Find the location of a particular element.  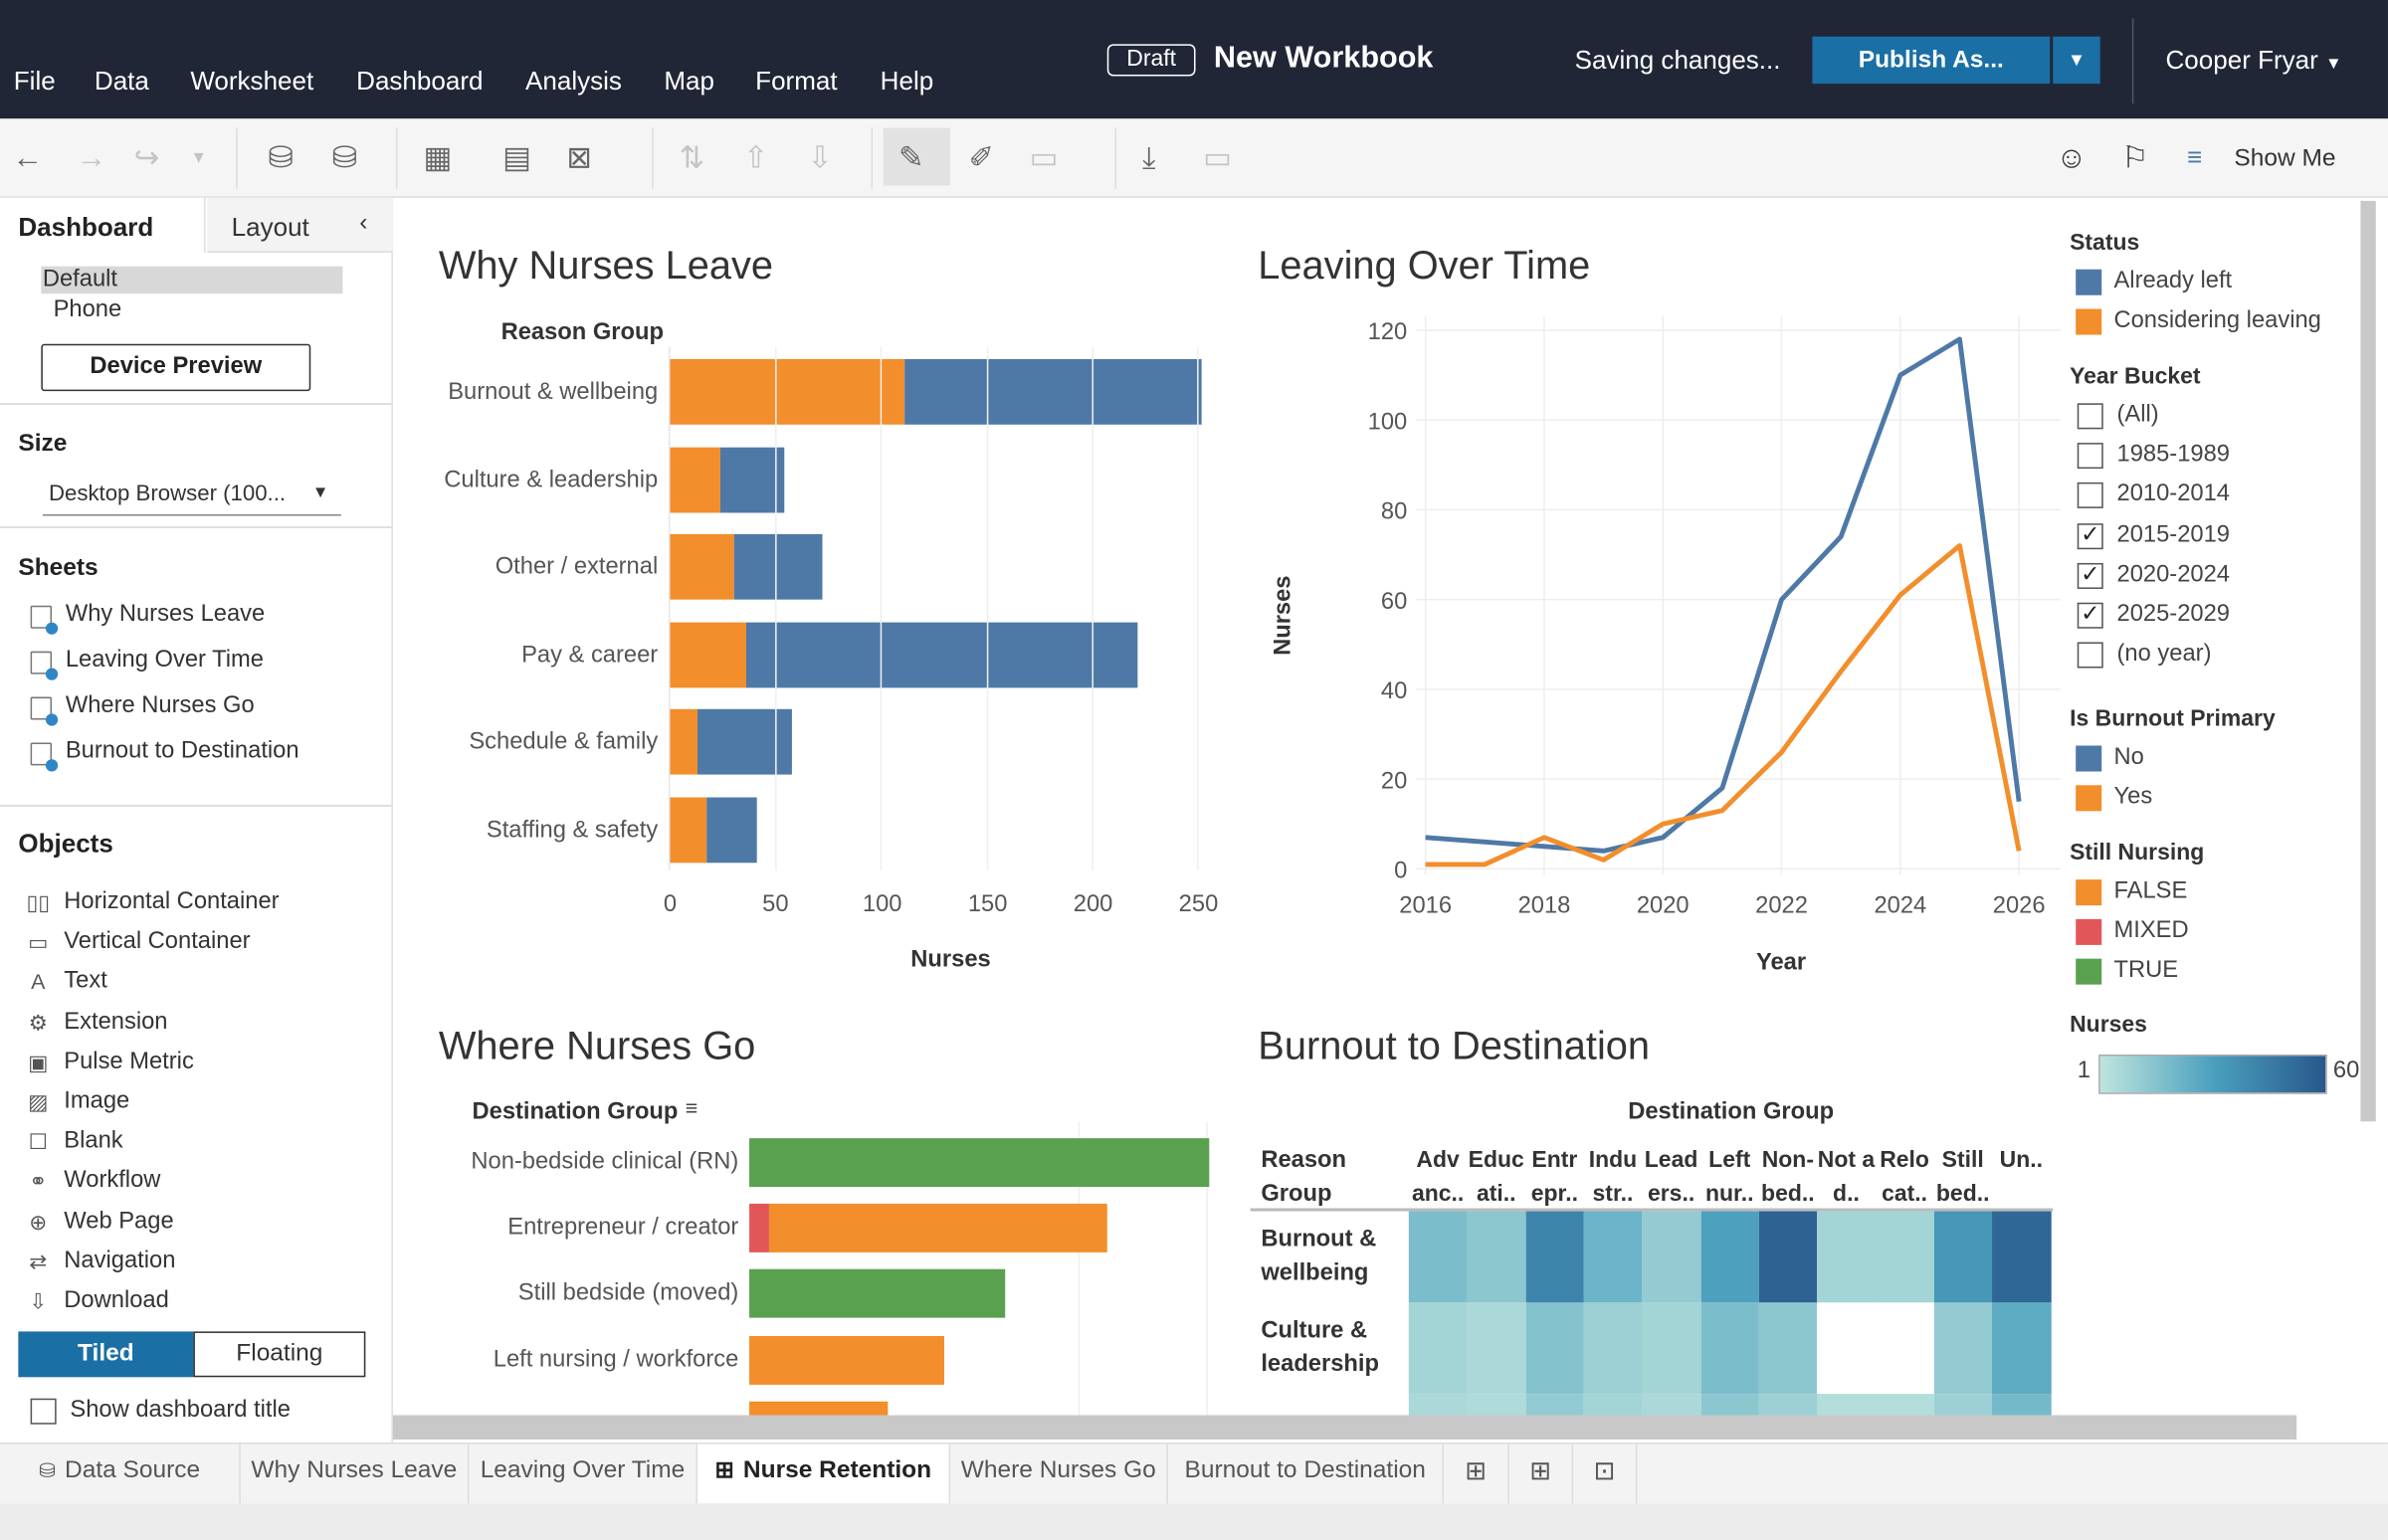

year-checkbox is located at coordinates (2090, 416).